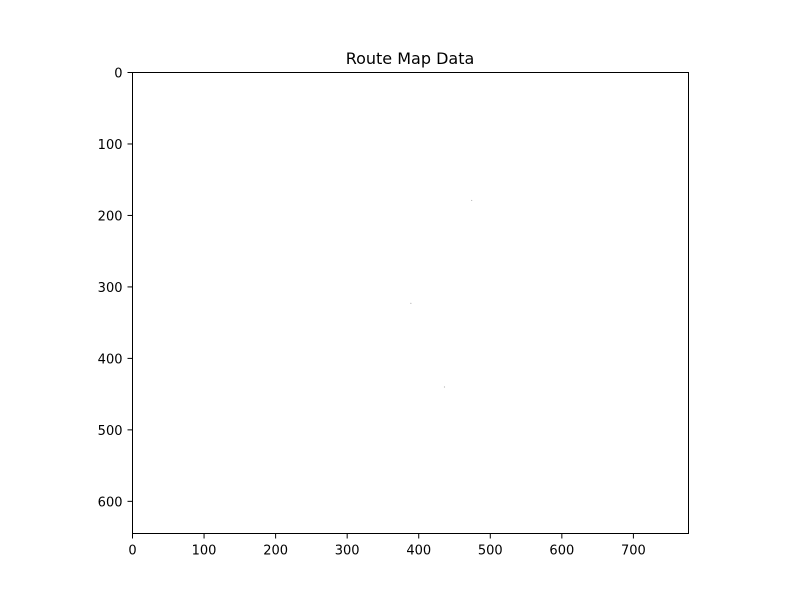 The image size is (800, 600). Describe the element at coordinates (490, 551) in the screenshot. I see `x-tick-label: 500` at that location.